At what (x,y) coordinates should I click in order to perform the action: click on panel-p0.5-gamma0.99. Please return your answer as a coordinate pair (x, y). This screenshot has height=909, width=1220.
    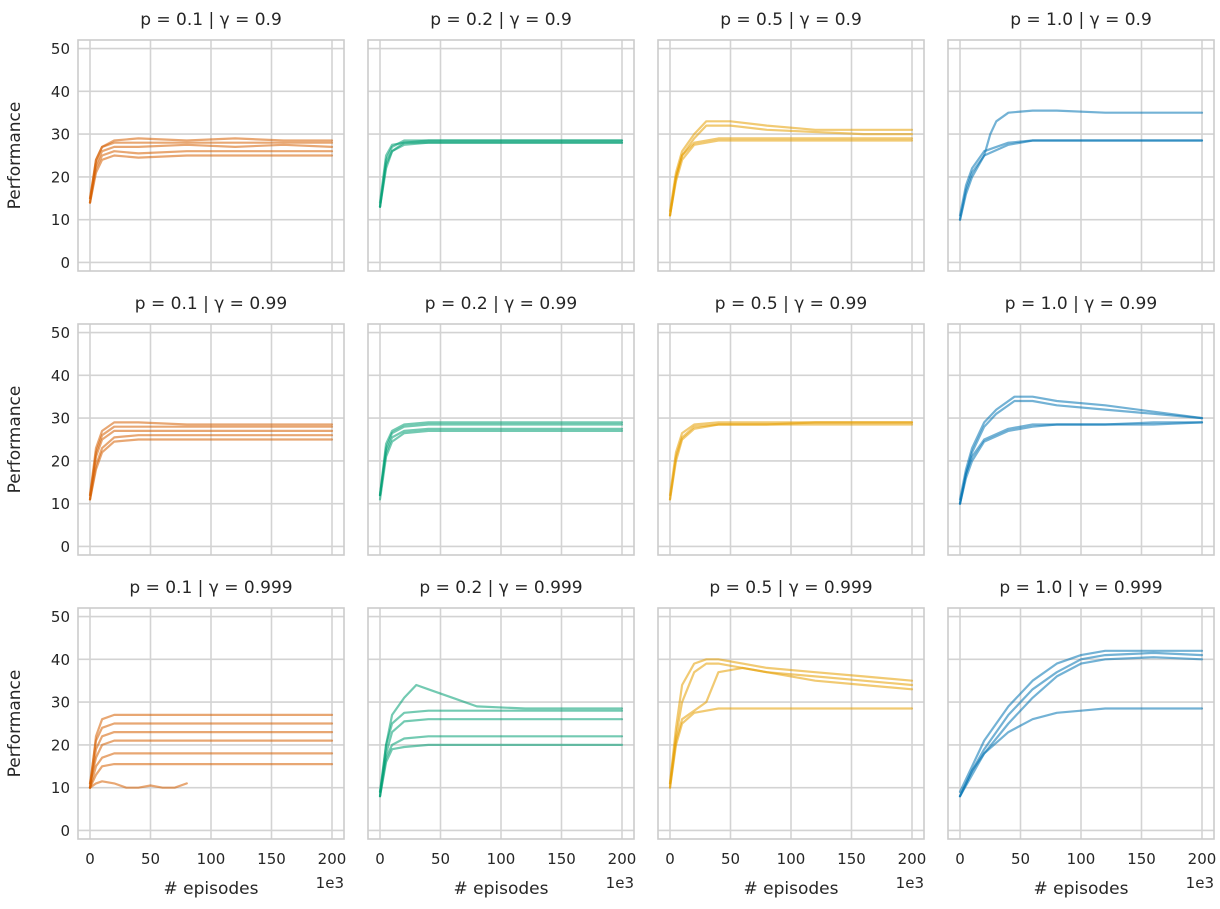
    Looking at the image, I should click on (791, 439).